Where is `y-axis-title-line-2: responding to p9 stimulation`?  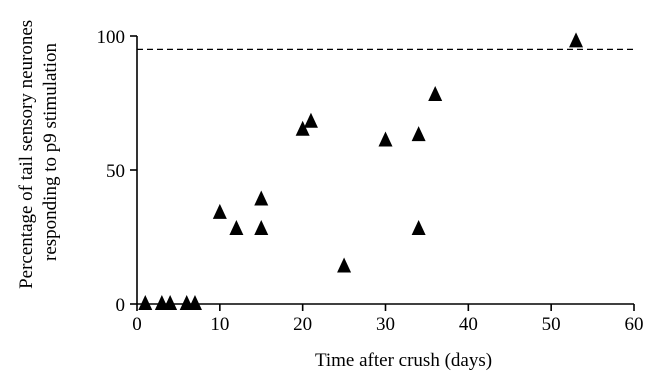
y-axis-title-line-2: responding to p9 stimulation is located at coordinates (50, 152).